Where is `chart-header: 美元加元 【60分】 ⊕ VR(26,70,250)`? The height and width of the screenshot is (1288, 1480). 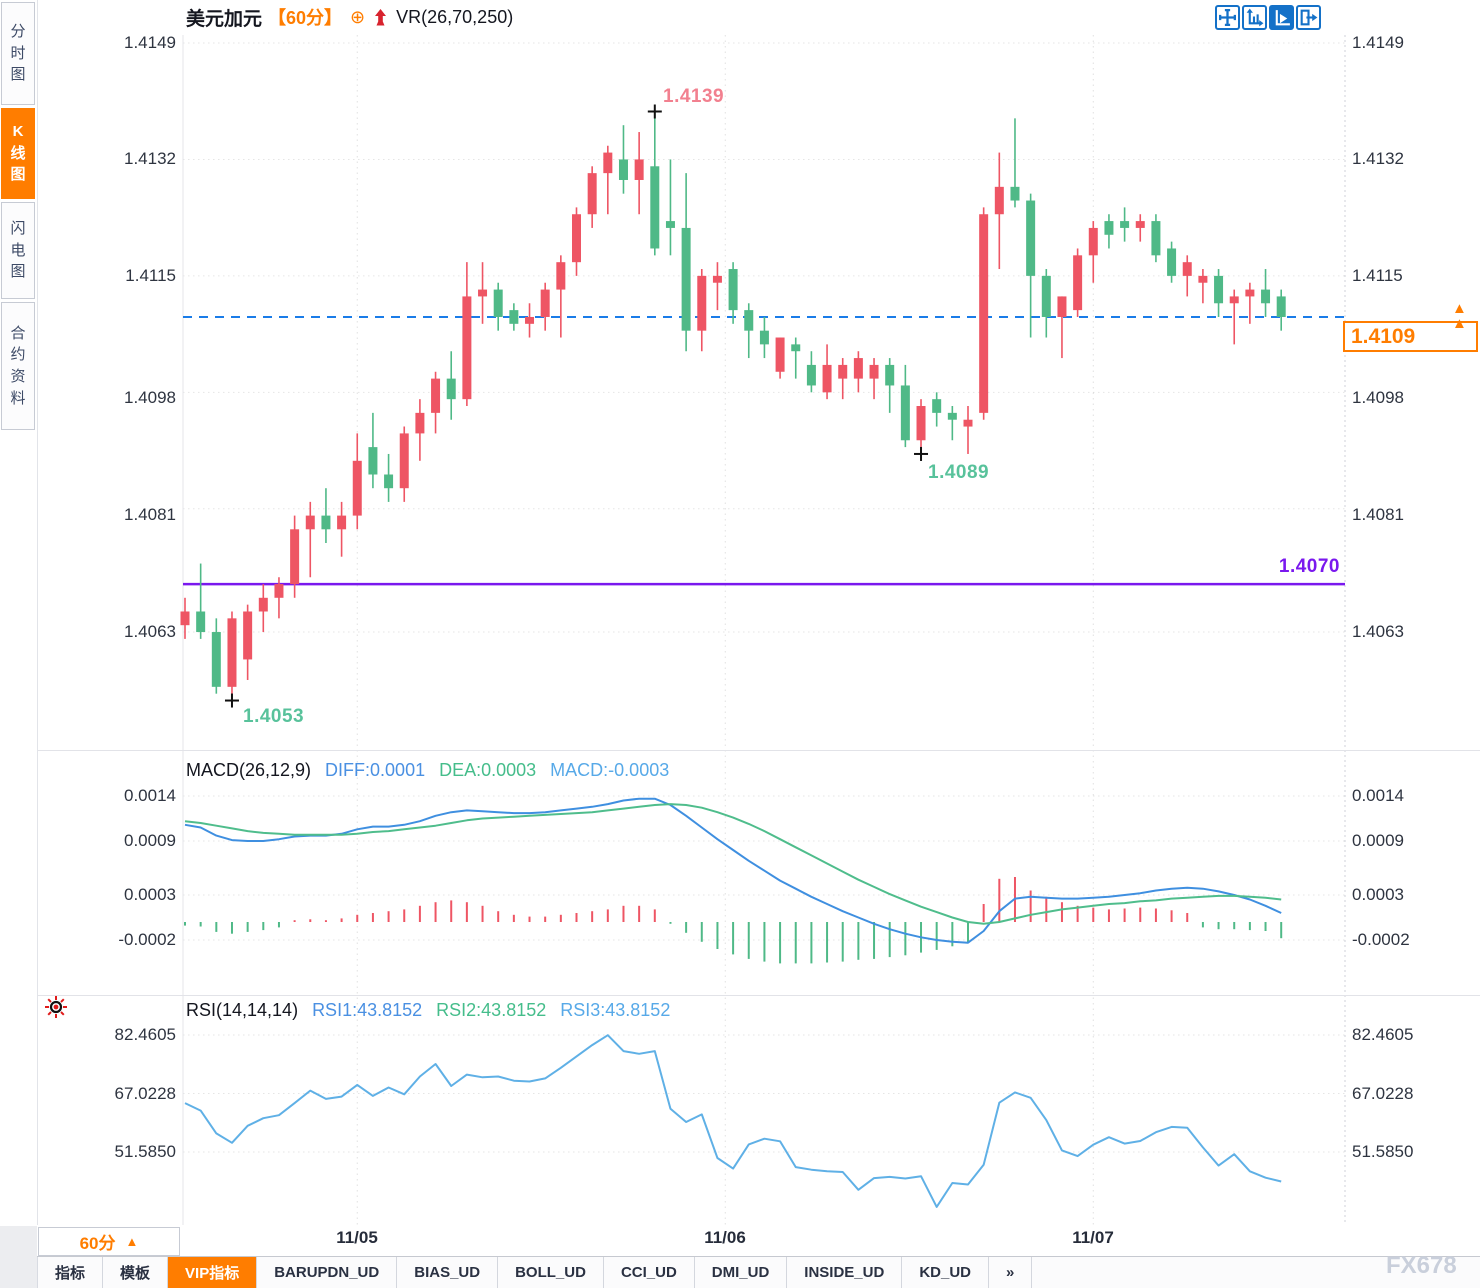 chart-header: 美元加元 【60分】 ⊕ VR(26,70,250) is located at coordinates (349, 17).